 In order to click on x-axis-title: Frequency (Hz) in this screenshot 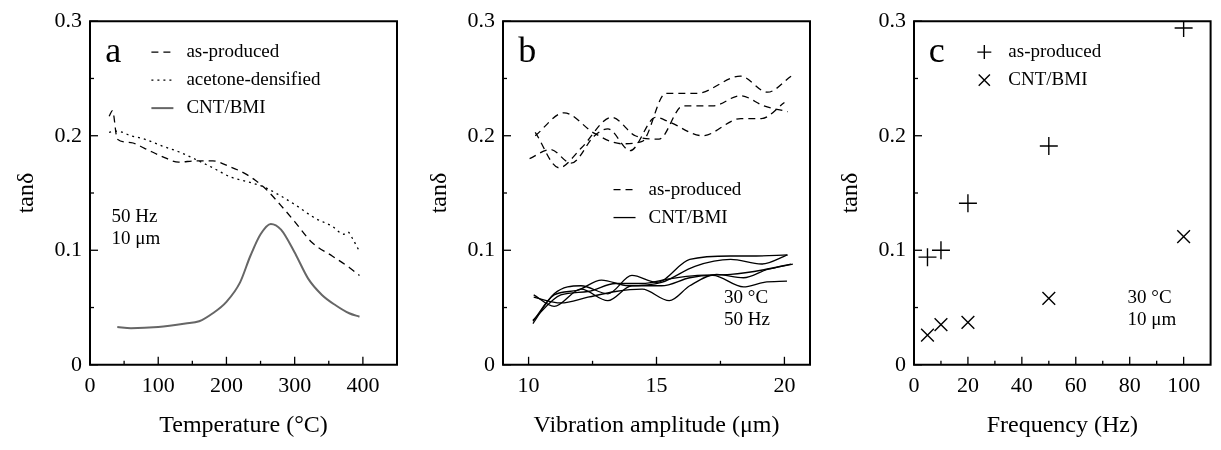, I will do `click(1062, 423)`.